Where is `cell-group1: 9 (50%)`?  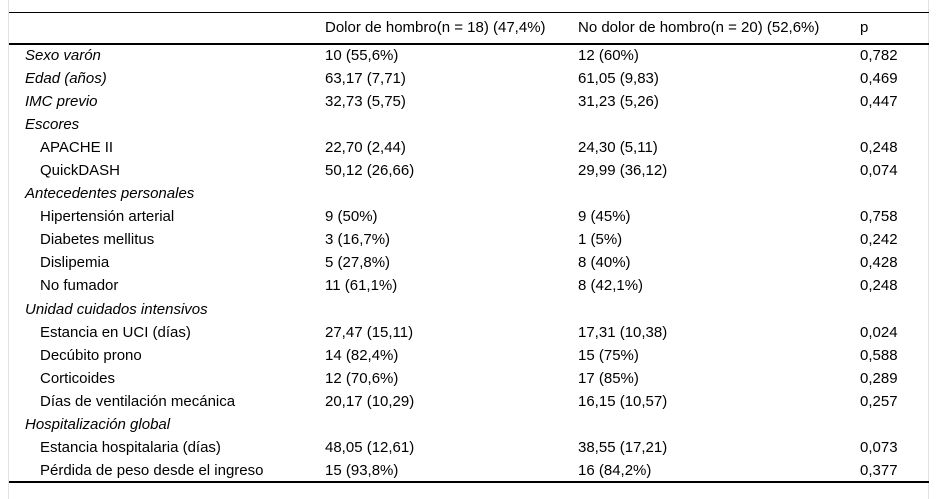 cell-group1: 9 (50%) is located at coordinates (351, 217).